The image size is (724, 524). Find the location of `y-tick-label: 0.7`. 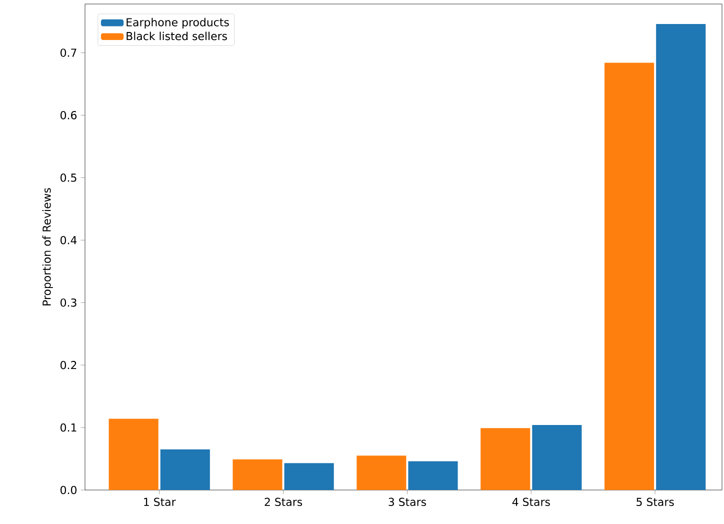

y-tick-label: 0.7 is located at coordinates (68, 52).